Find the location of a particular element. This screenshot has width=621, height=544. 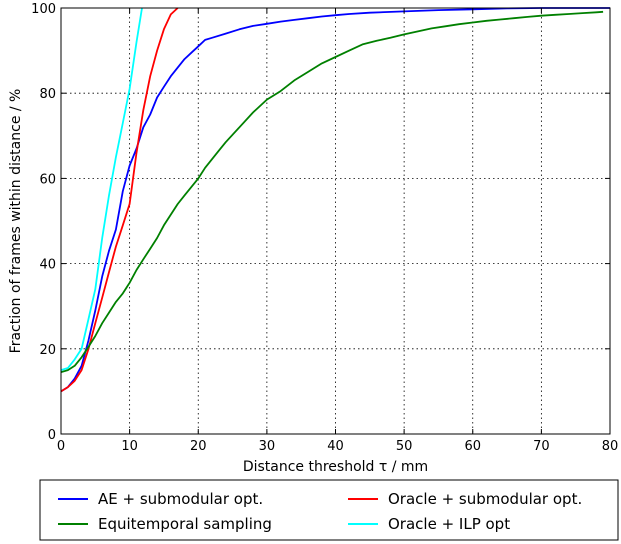

x-tick-label: 80 is located at coordinates (610, 446).